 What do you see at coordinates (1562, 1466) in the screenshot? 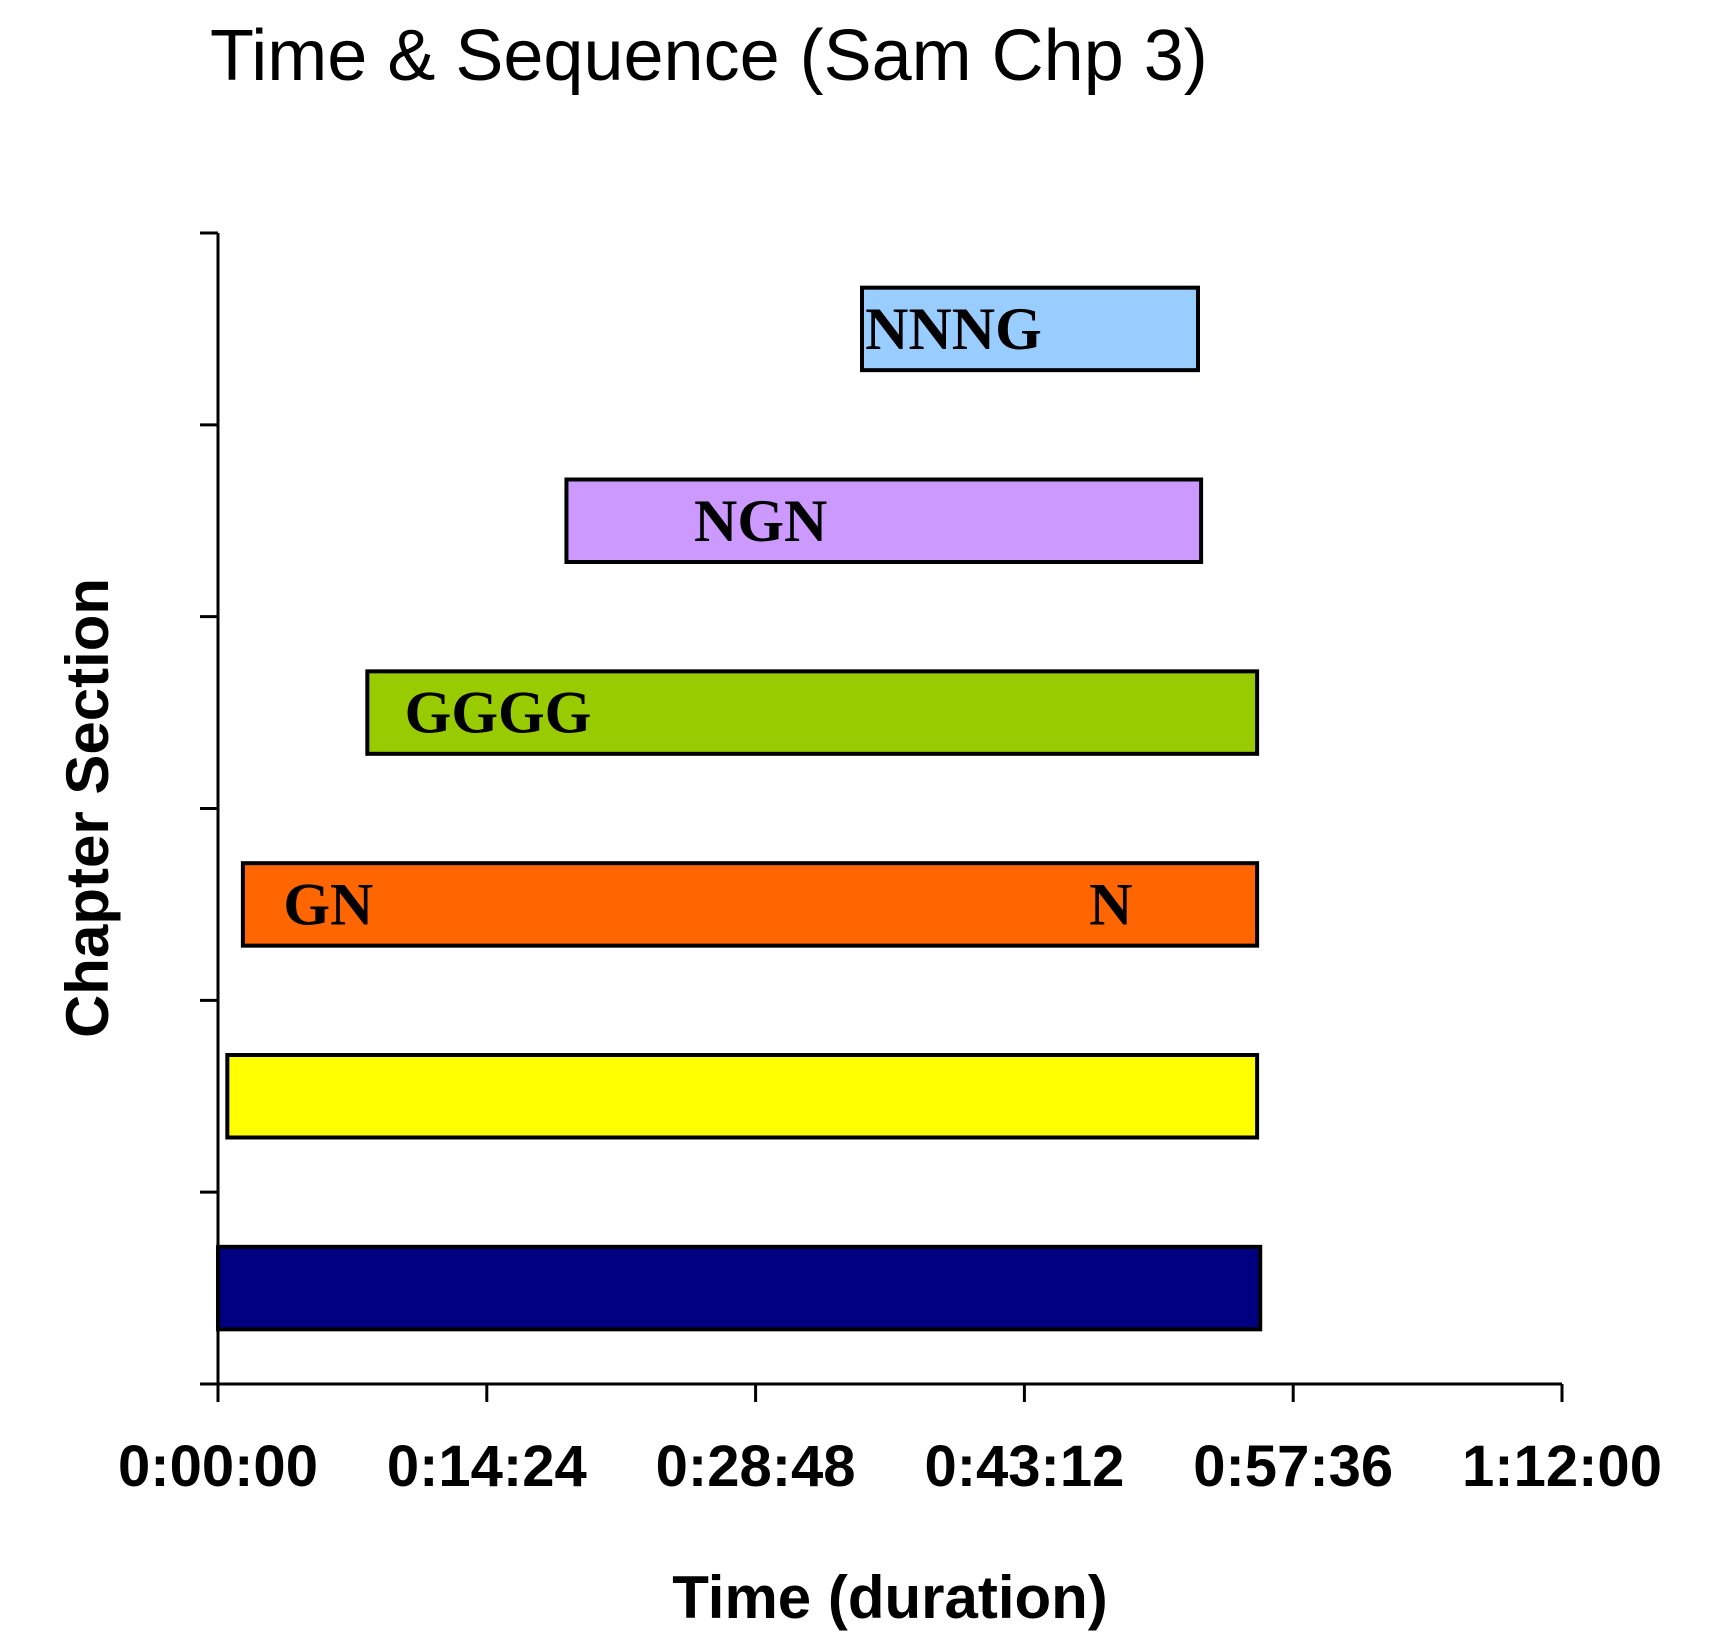
I see `x-tick-label-5: 1:12:00` at bounding box center [1562, 1466].